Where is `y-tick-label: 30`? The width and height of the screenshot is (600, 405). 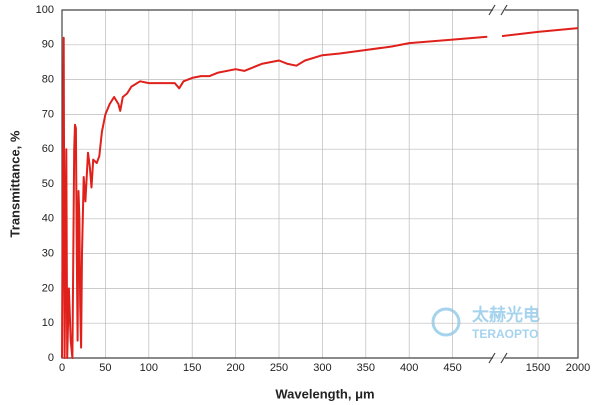 y-tick-label: 30 is located at coordinates (48, 254).